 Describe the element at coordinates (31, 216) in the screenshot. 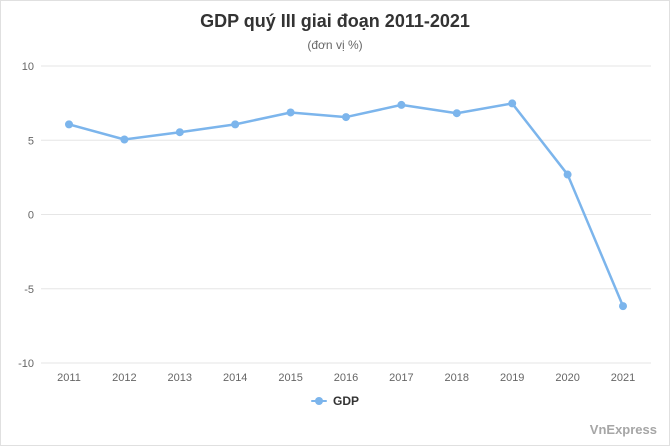

I see `y-axis-label: 0` at that location.